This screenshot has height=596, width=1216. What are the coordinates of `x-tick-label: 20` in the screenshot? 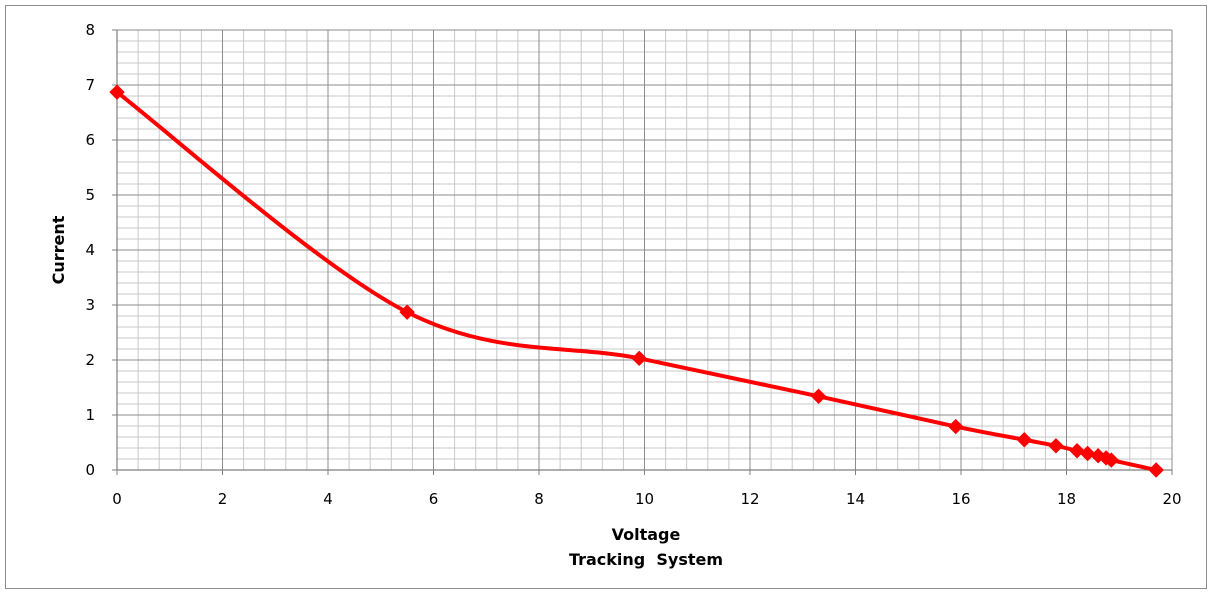 It's located at (1171, 499).